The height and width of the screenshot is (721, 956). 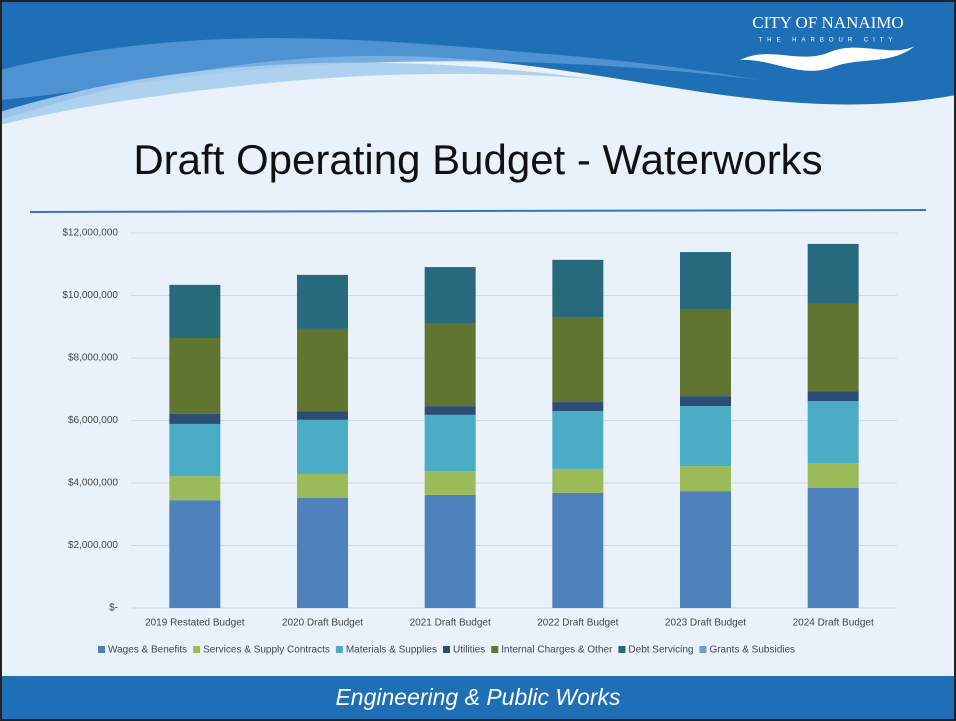 What do you see at coordinates (322, 623) in the screenshot?
I see `x-tick-label: 2020 Draft Budget` at bounding box center [322, 623].